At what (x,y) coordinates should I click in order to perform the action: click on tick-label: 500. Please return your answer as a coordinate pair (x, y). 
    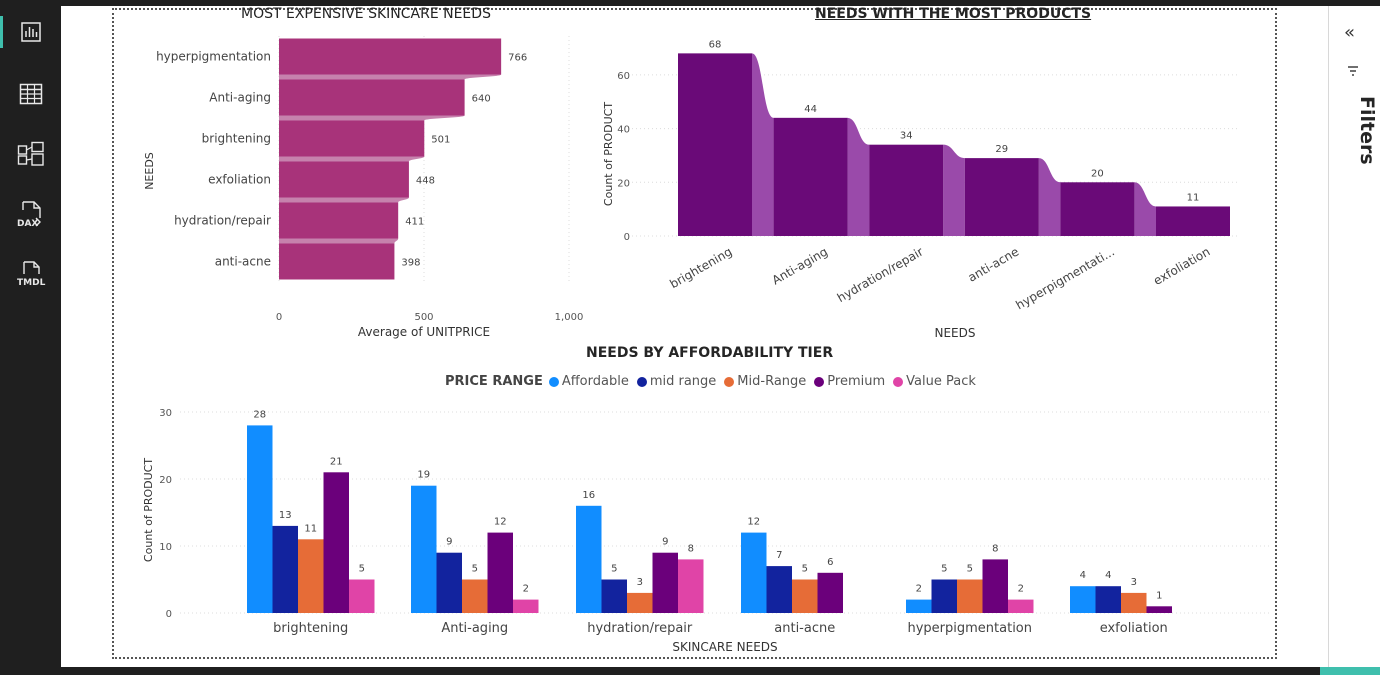
    Looking at the image, I should click on (423, 317).